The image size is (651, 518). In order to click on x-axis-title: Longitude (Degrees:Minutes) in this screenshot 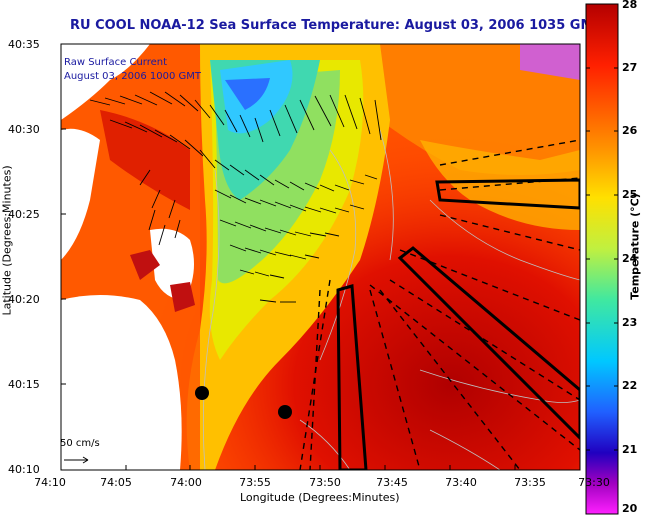, I will do `click(320, 497)`.